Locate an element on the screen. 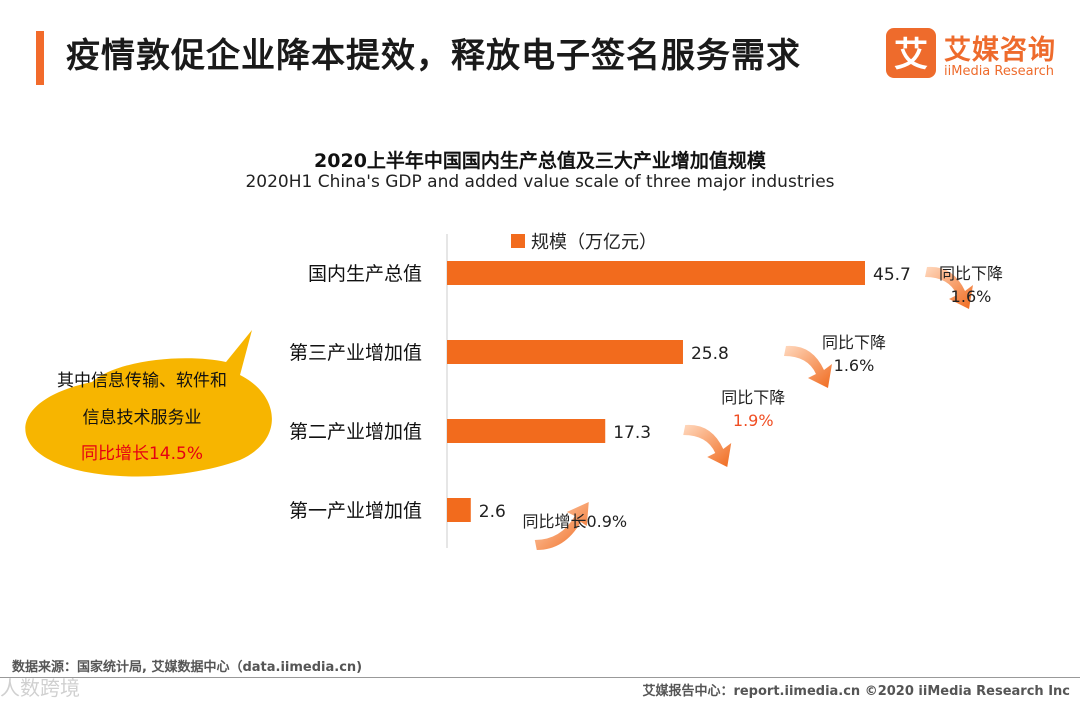  title-accent-bar is located at coordinates (40, 58).